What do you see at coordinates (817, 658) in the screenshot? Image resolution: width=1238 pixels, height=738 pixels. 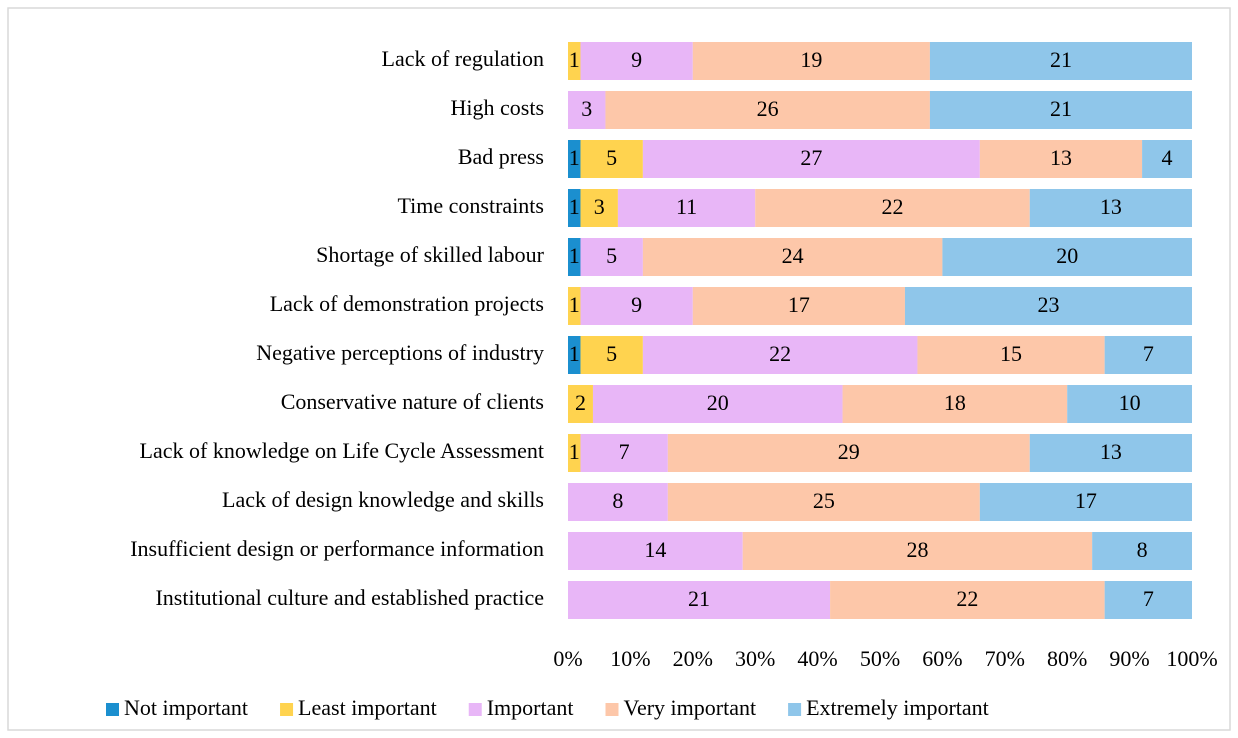 I see `x-tick-label: 40%` at bounding box center [817, 658].